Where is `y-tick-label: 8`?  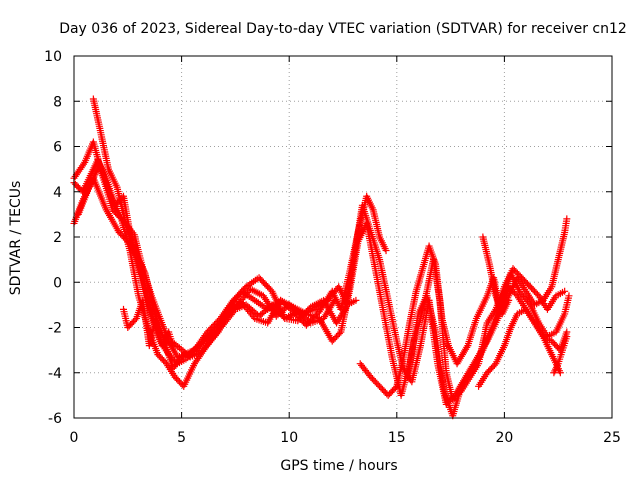
y-tick-label: 8 is located at coordinates (57, 102).